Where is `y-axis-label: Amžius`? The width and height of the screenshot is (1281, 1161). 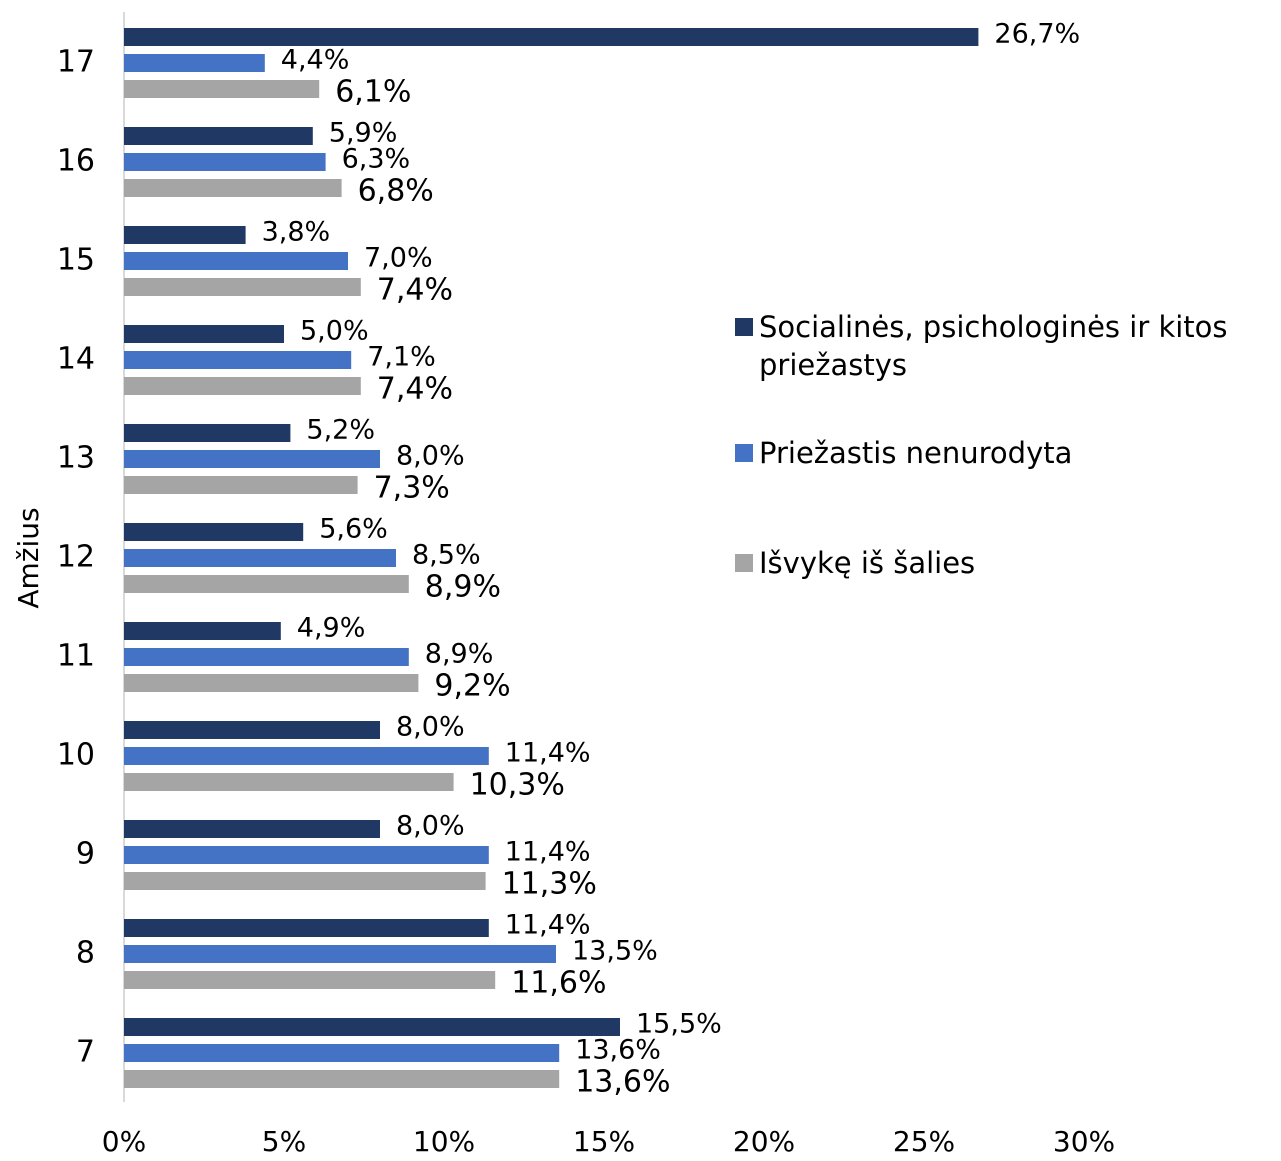 y-axis-label: Amžius is located at coordinates (28, 557).